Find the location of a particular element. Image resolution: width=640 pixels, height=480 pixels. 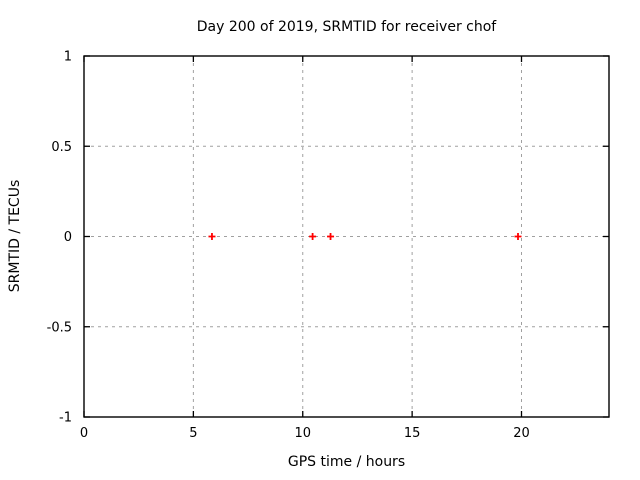

x-tick-label: 5 is located at coordinates (193, 433).